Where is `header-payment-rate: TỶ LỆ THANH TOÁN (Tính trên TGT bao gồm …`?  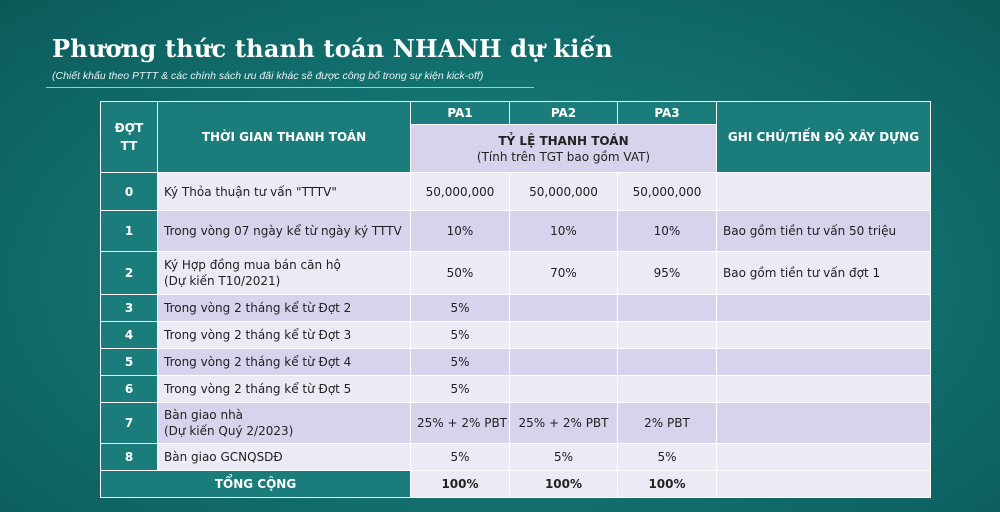 header-payment-rate: TỶ LỆ THANH TOÁN (Tính trên TGT bao gồm … is located at coordinates (563, 148).